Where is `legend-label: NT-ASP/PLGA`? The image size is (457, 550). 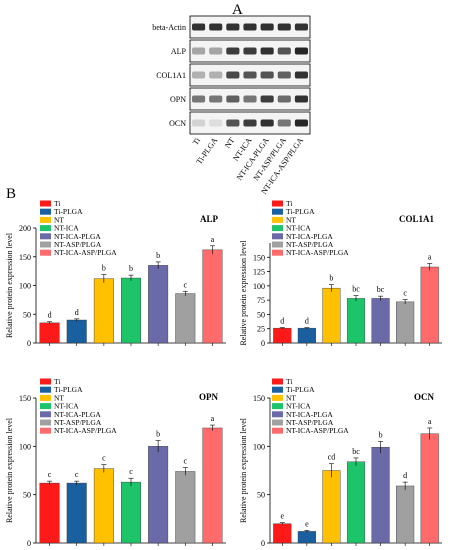 legend-label: NT-ASP/PLGA is located at coordinates (310, 244).